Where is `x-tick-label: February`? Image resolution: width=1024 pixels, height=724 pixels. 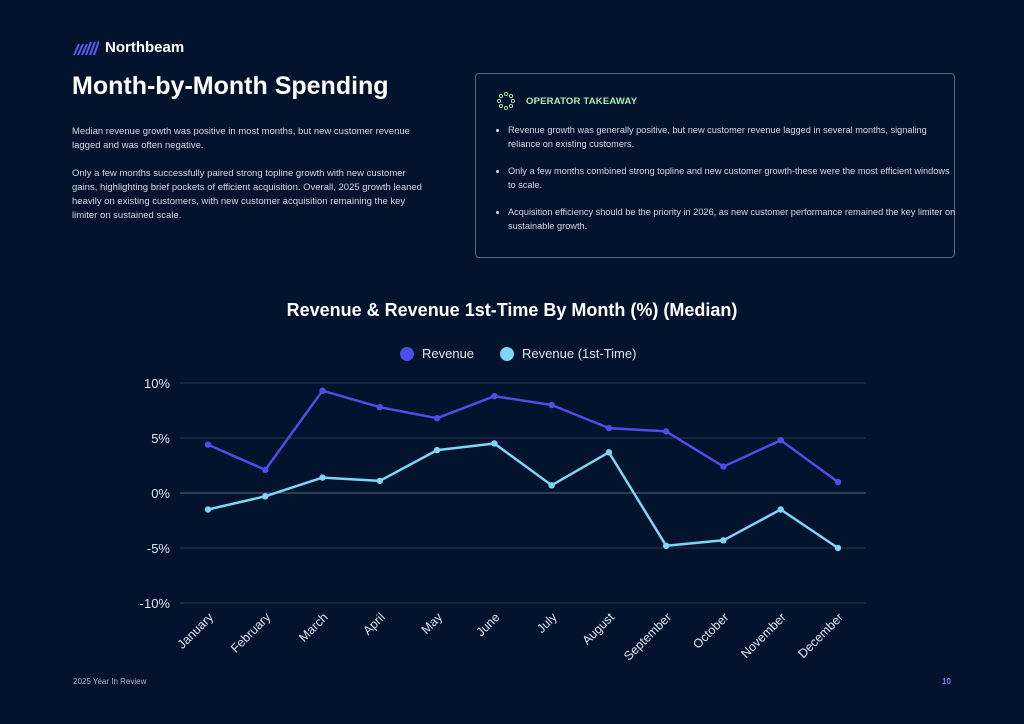
x-tick-label: February is located at coordinates (251, 633).